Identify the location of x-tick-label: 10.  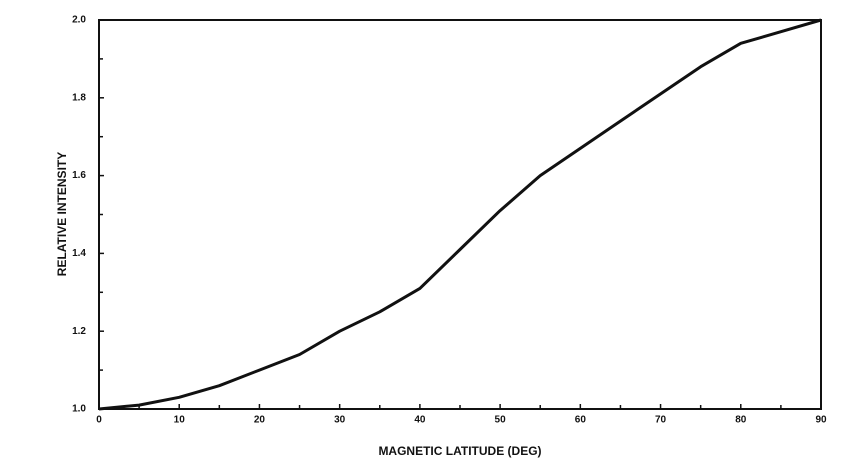
(180, 420).